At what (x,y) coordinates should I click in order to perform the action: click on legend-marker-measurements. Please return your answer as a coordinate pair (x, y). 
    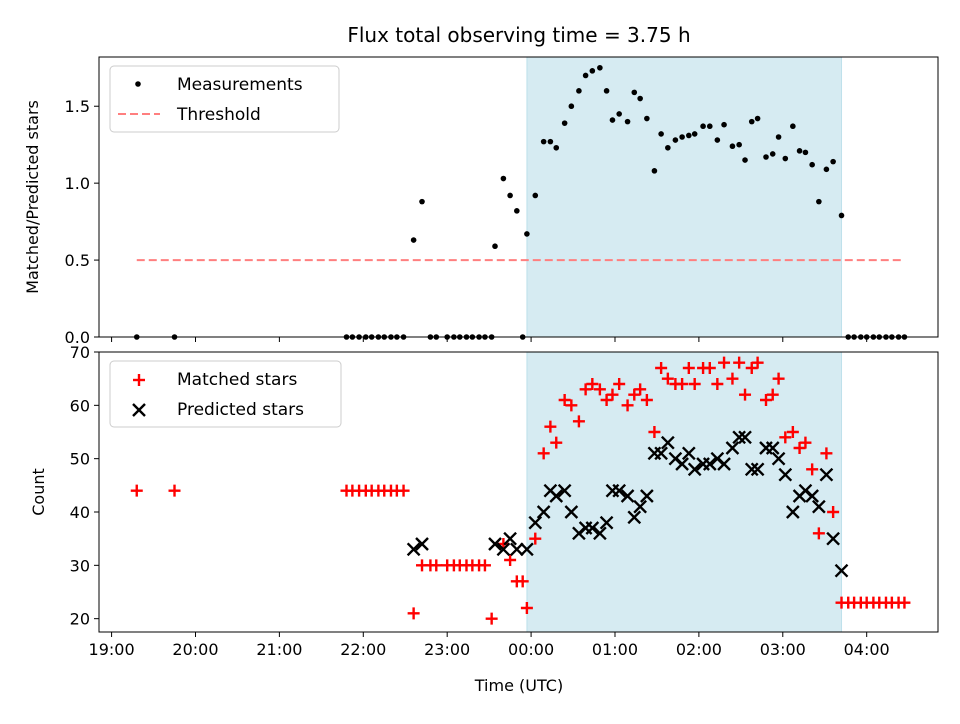
    Looking at the image, I should click on (138, 84).